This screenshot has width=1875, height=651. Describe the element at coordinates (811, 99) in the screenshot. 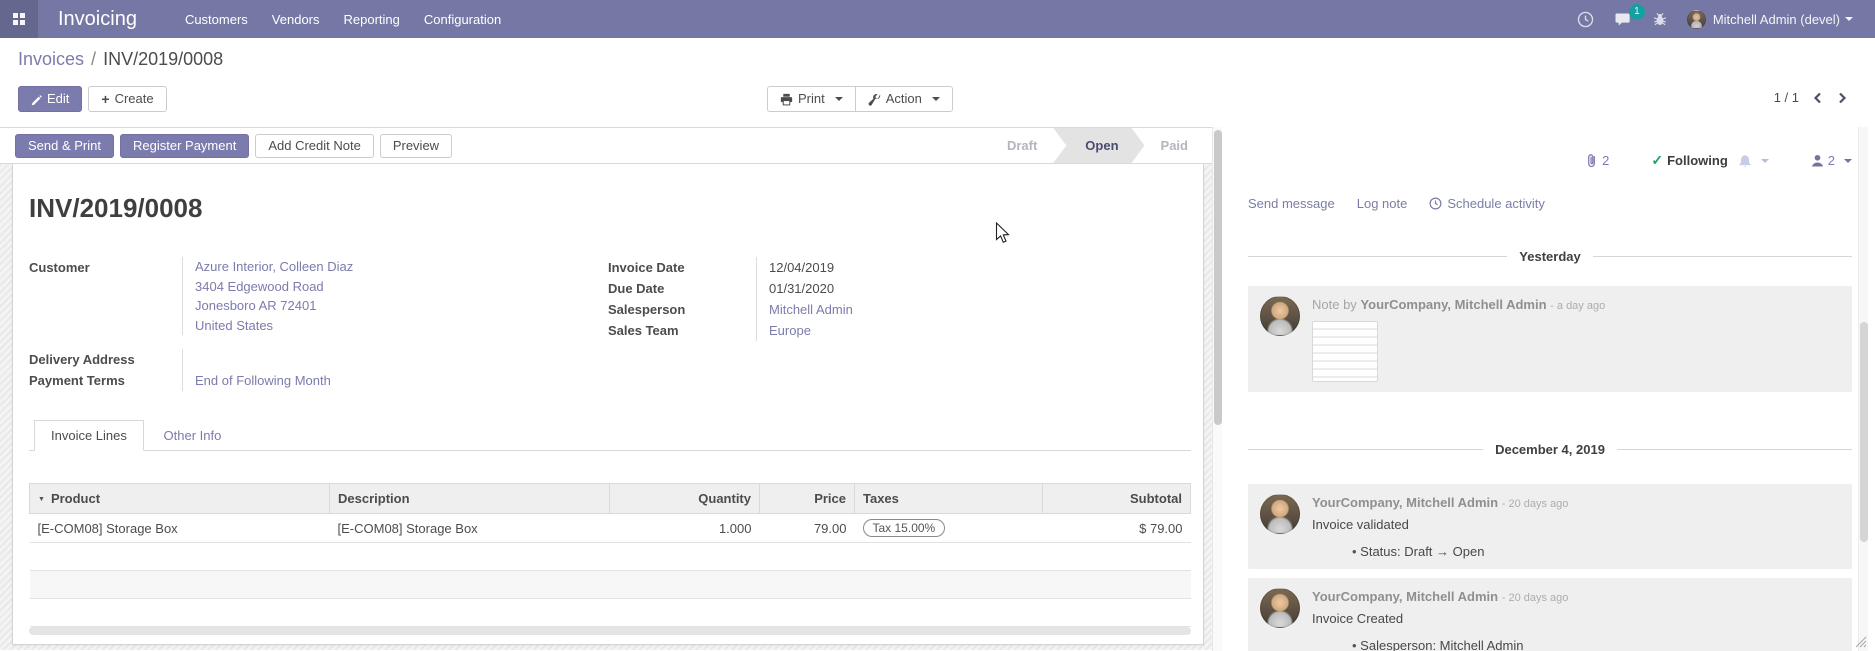

I see `print-button: Print` at that location.